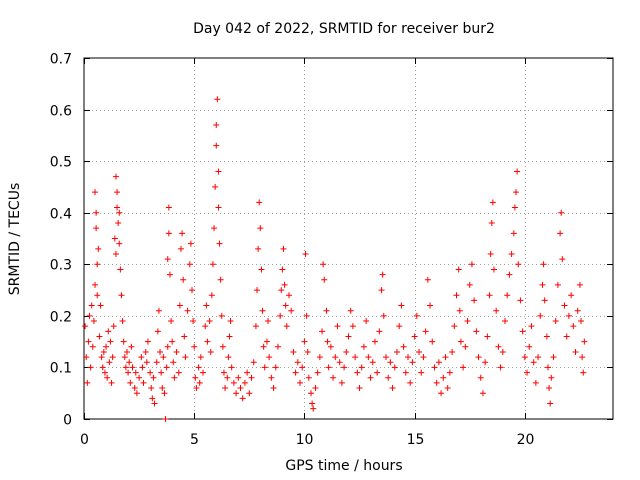 Image resolution: width=640 pixels, height=480 pixels. Describe the element at coordinates (61, 369) in the screenshot. I see `y-tick-label: 0.1` at that location.